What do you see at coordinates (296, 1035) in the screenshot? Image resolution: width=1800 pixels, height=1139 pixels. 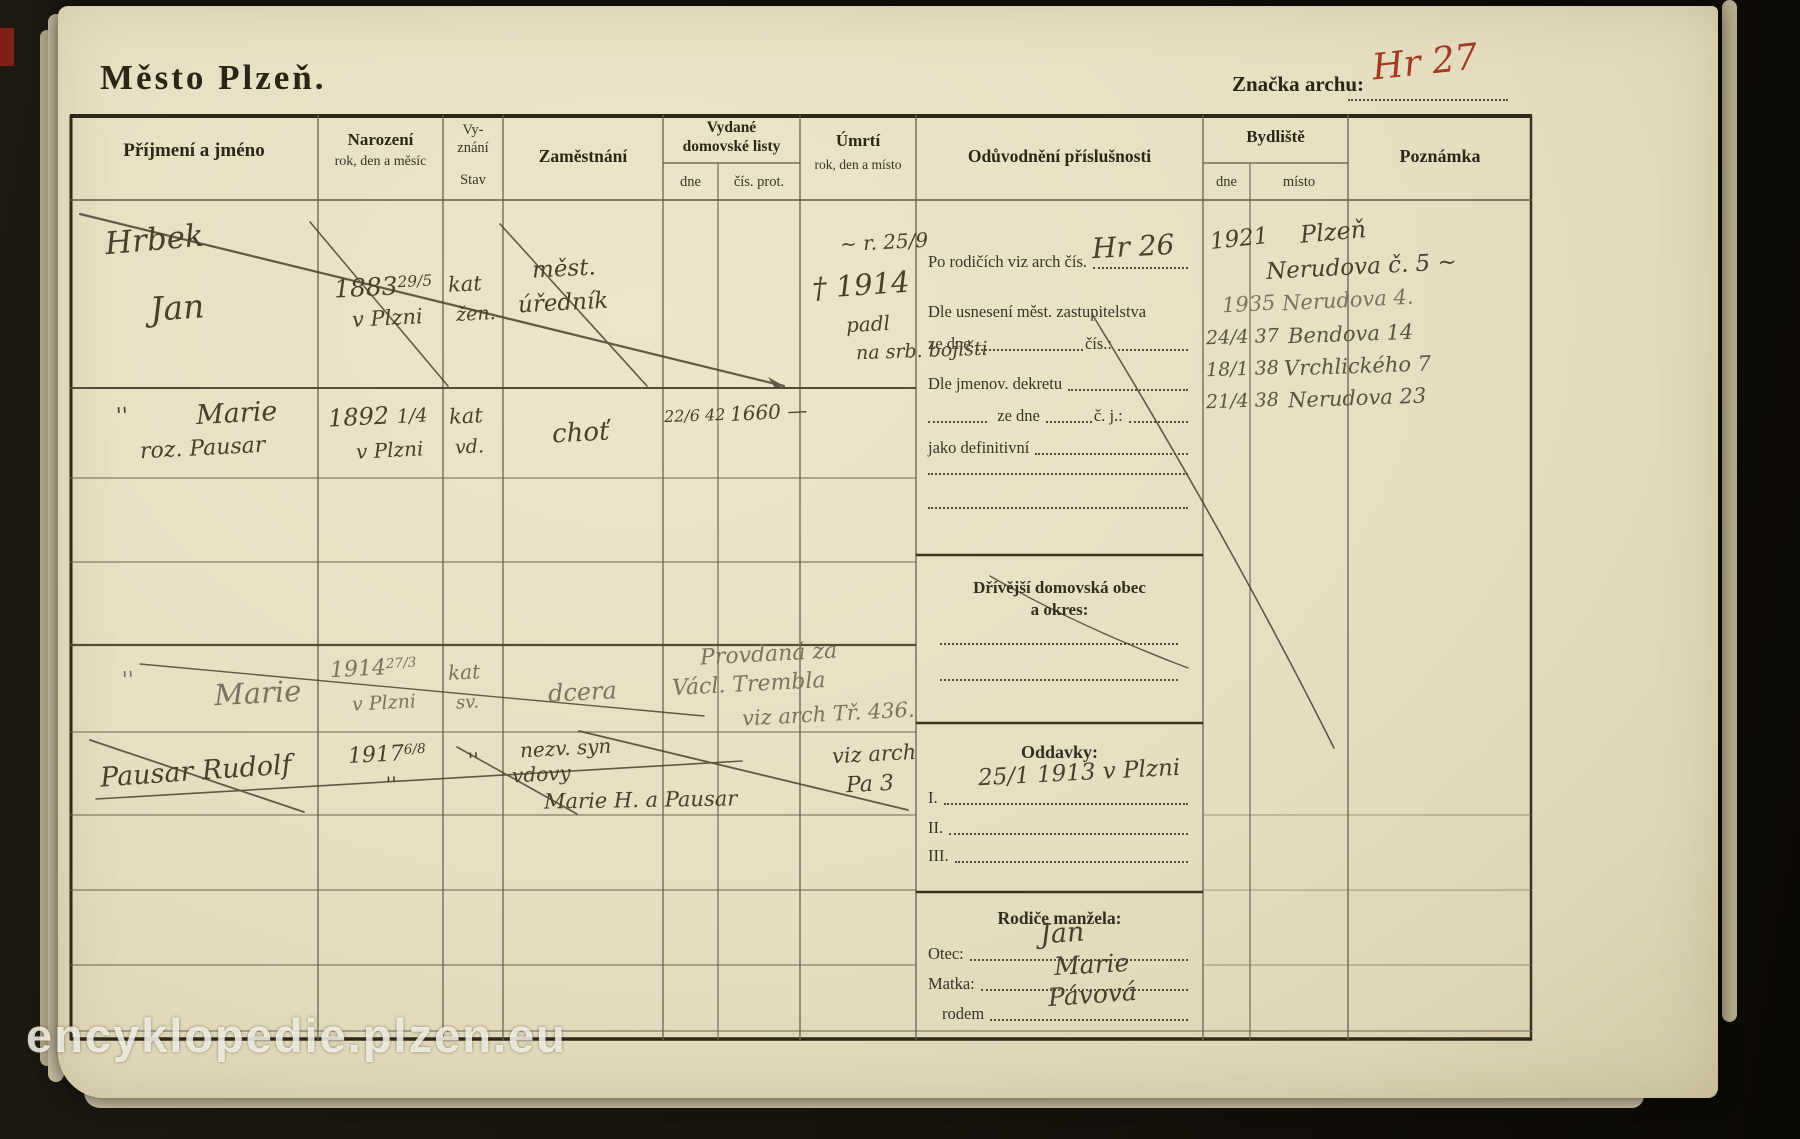 I see `watermark: encyklopedie.plzen.eu` at bounding box center [296, 1035].